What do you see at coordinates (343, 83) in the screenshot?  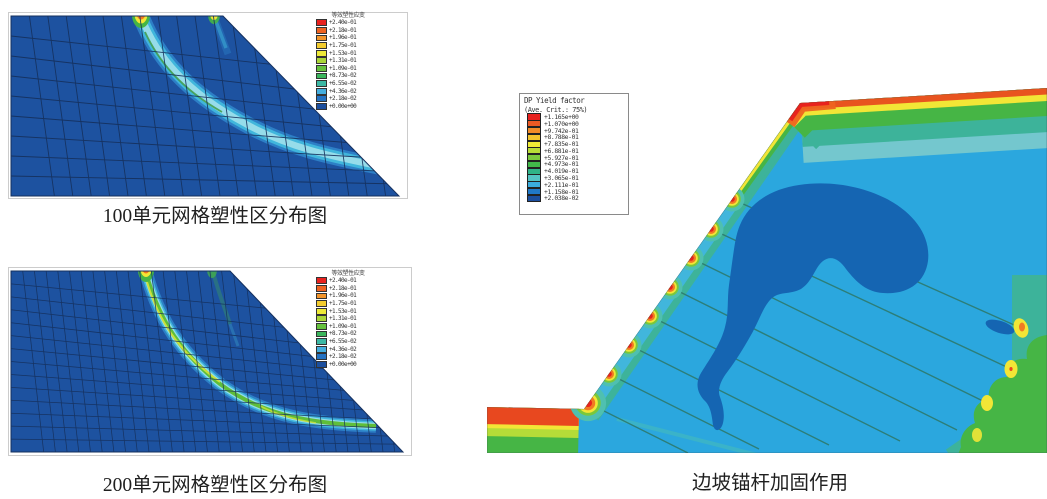 I see `legend-value: +6.55e-02` at bounding box center [343, 83].